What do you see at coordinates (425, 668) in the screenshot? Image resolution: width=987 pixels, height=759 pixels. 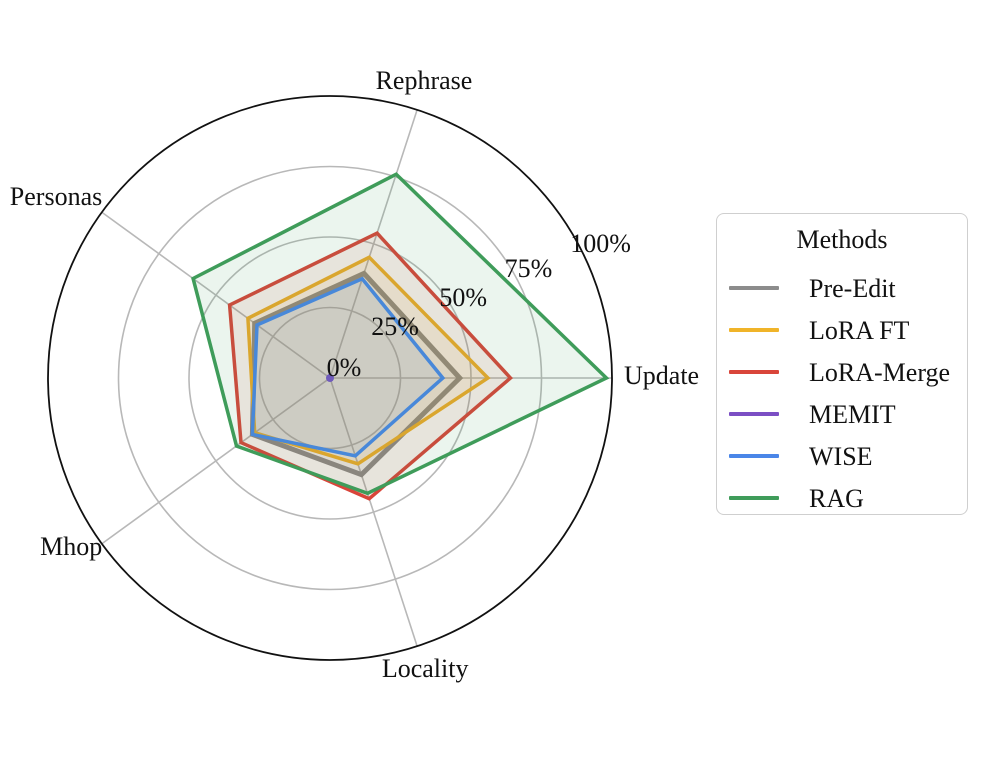 I see `axis-label-locality: Locality` at bounding box center [425, 668].